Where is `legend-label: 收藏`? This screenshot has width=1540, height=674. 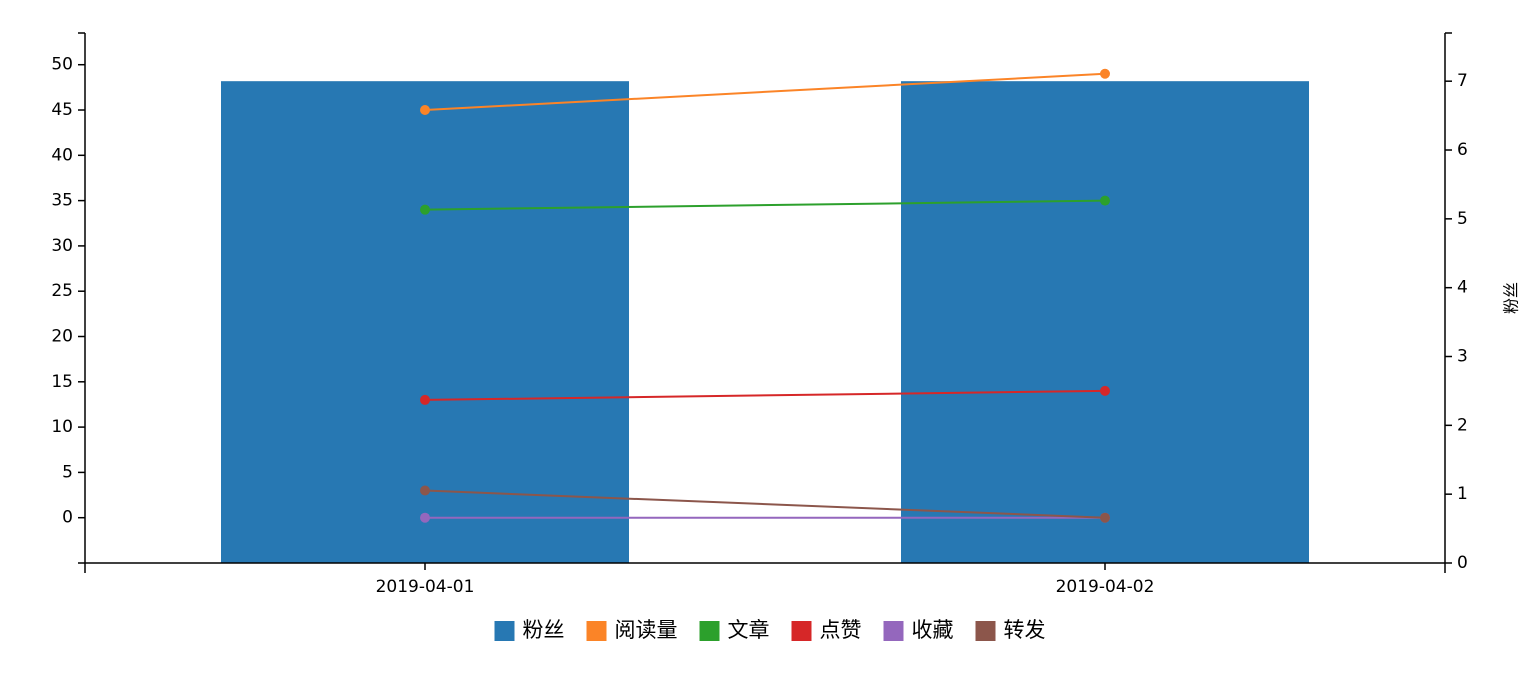 legend-label: 收藏 is located at coordinates (933, 630).